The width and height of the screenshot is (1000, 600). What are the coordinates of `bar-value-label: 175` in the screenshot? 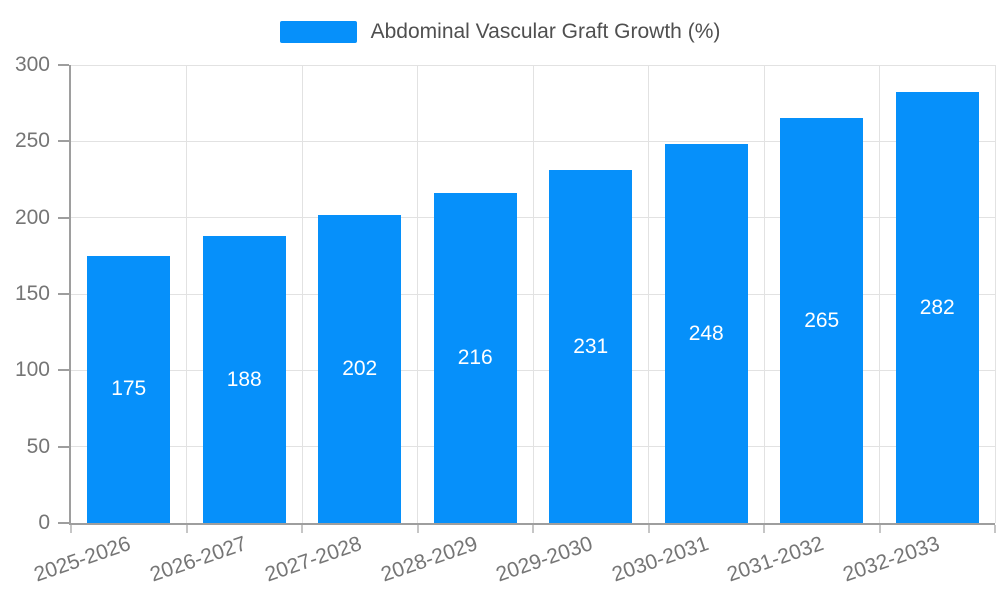 It's located at (129, 389).